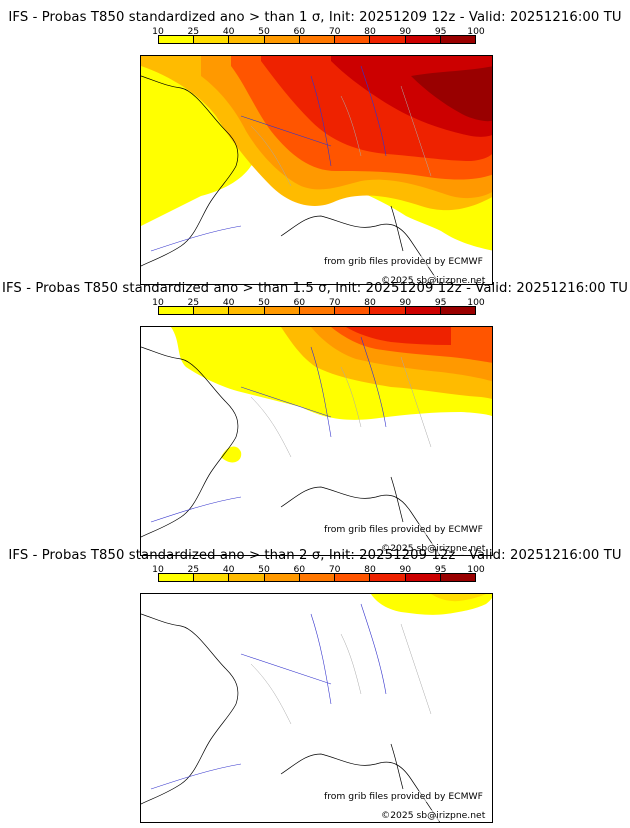 Image resolution: width=630 pixels, height=828 pixels. I want to click on coastlines, so click(291, 179).